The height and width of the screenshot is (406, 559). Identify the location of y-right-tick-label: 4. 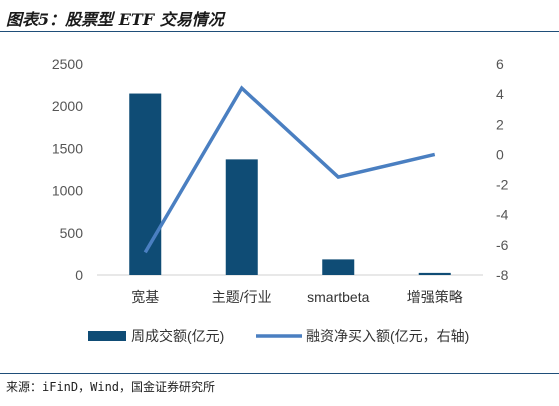
(500, 94).